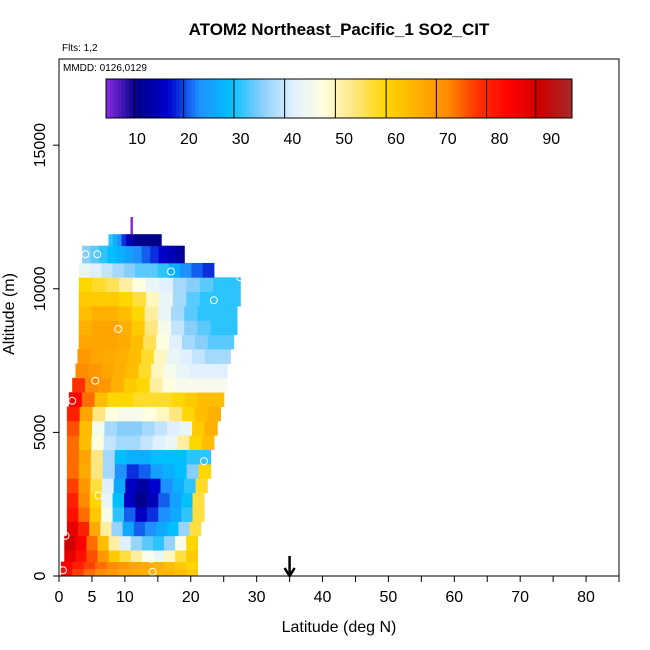 Image resolution: width=650 pixels, height=650 pixels. What do you see at coordinates (448, 139) in the screenshot?
I see `colorbar-tick-label: 70` at bounding box center [448, 139].